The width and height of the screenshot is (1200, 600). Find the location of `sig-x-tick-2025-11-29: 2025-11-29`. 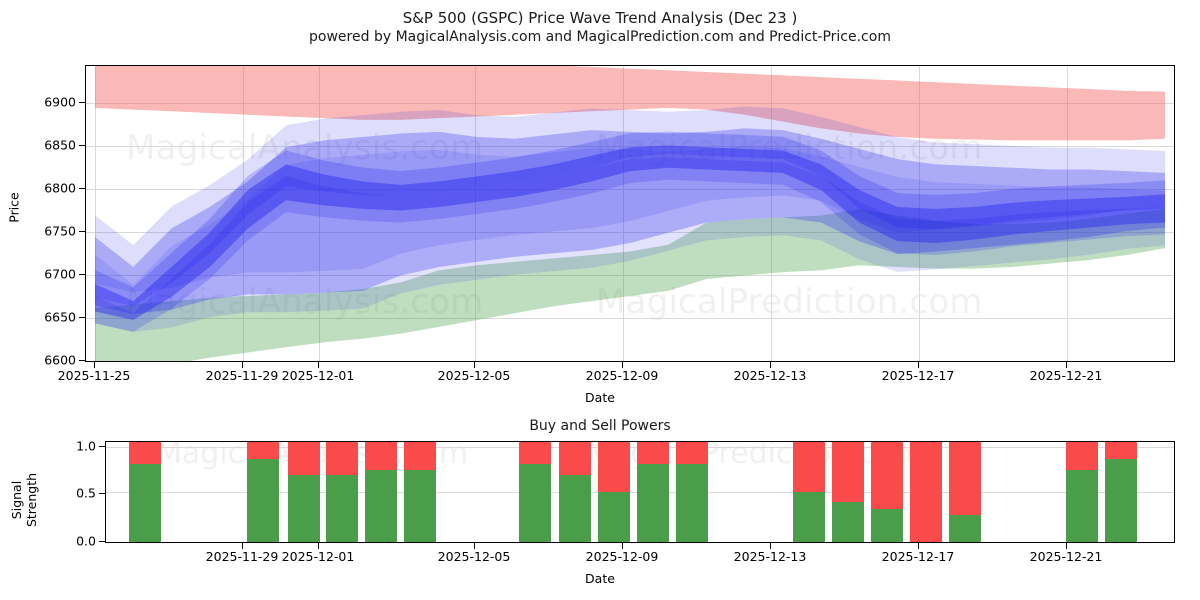

sig-x-tick-2025-11-29: 2025-11-29 is located at coordinates (242, 556).